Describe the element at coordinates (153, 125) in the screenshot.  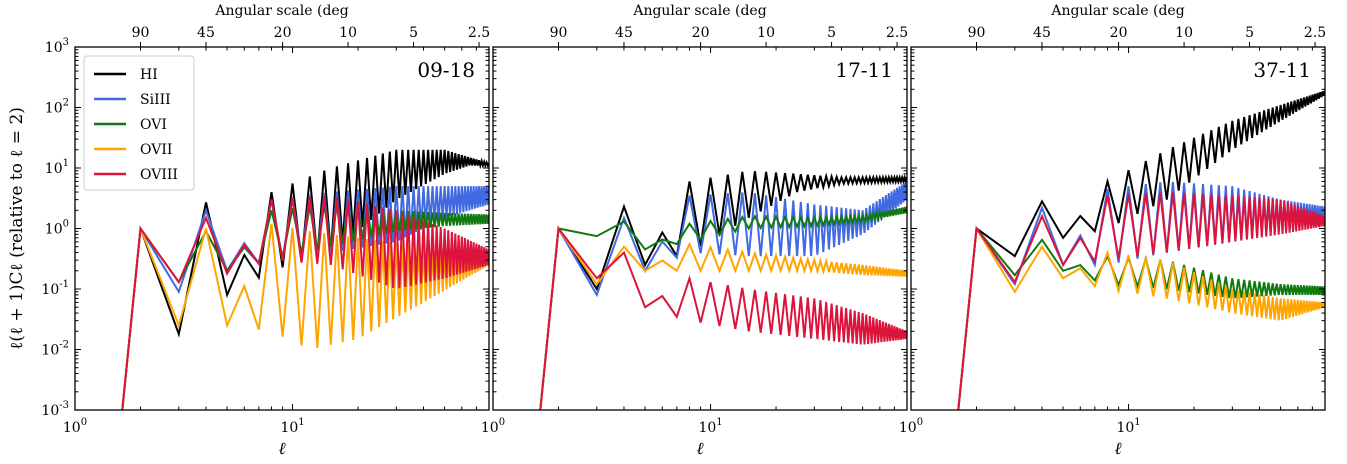
I see `legend-entry: OVI` at that location.